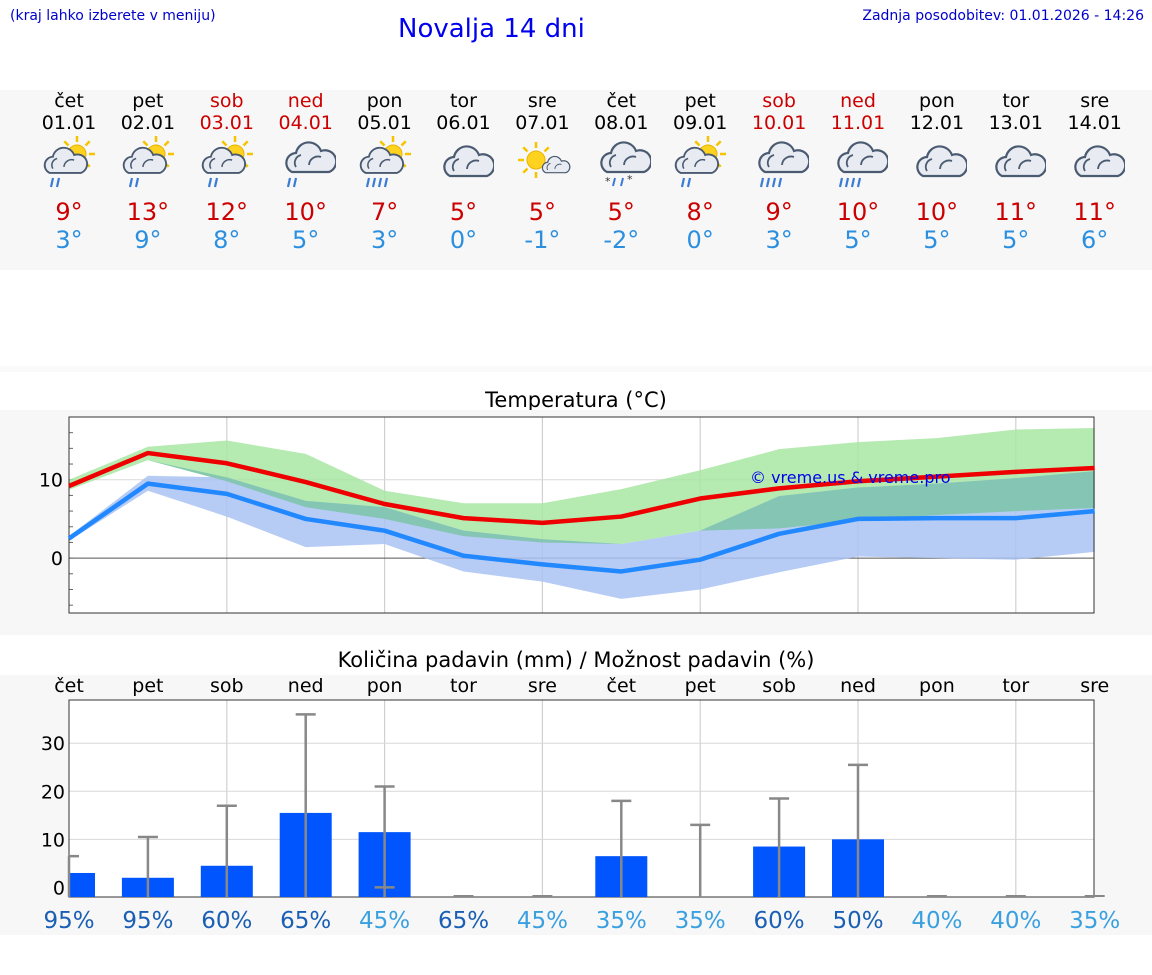 The image size is (1152, 975). I want to click on day-date: 03.01, so click(226, 123).